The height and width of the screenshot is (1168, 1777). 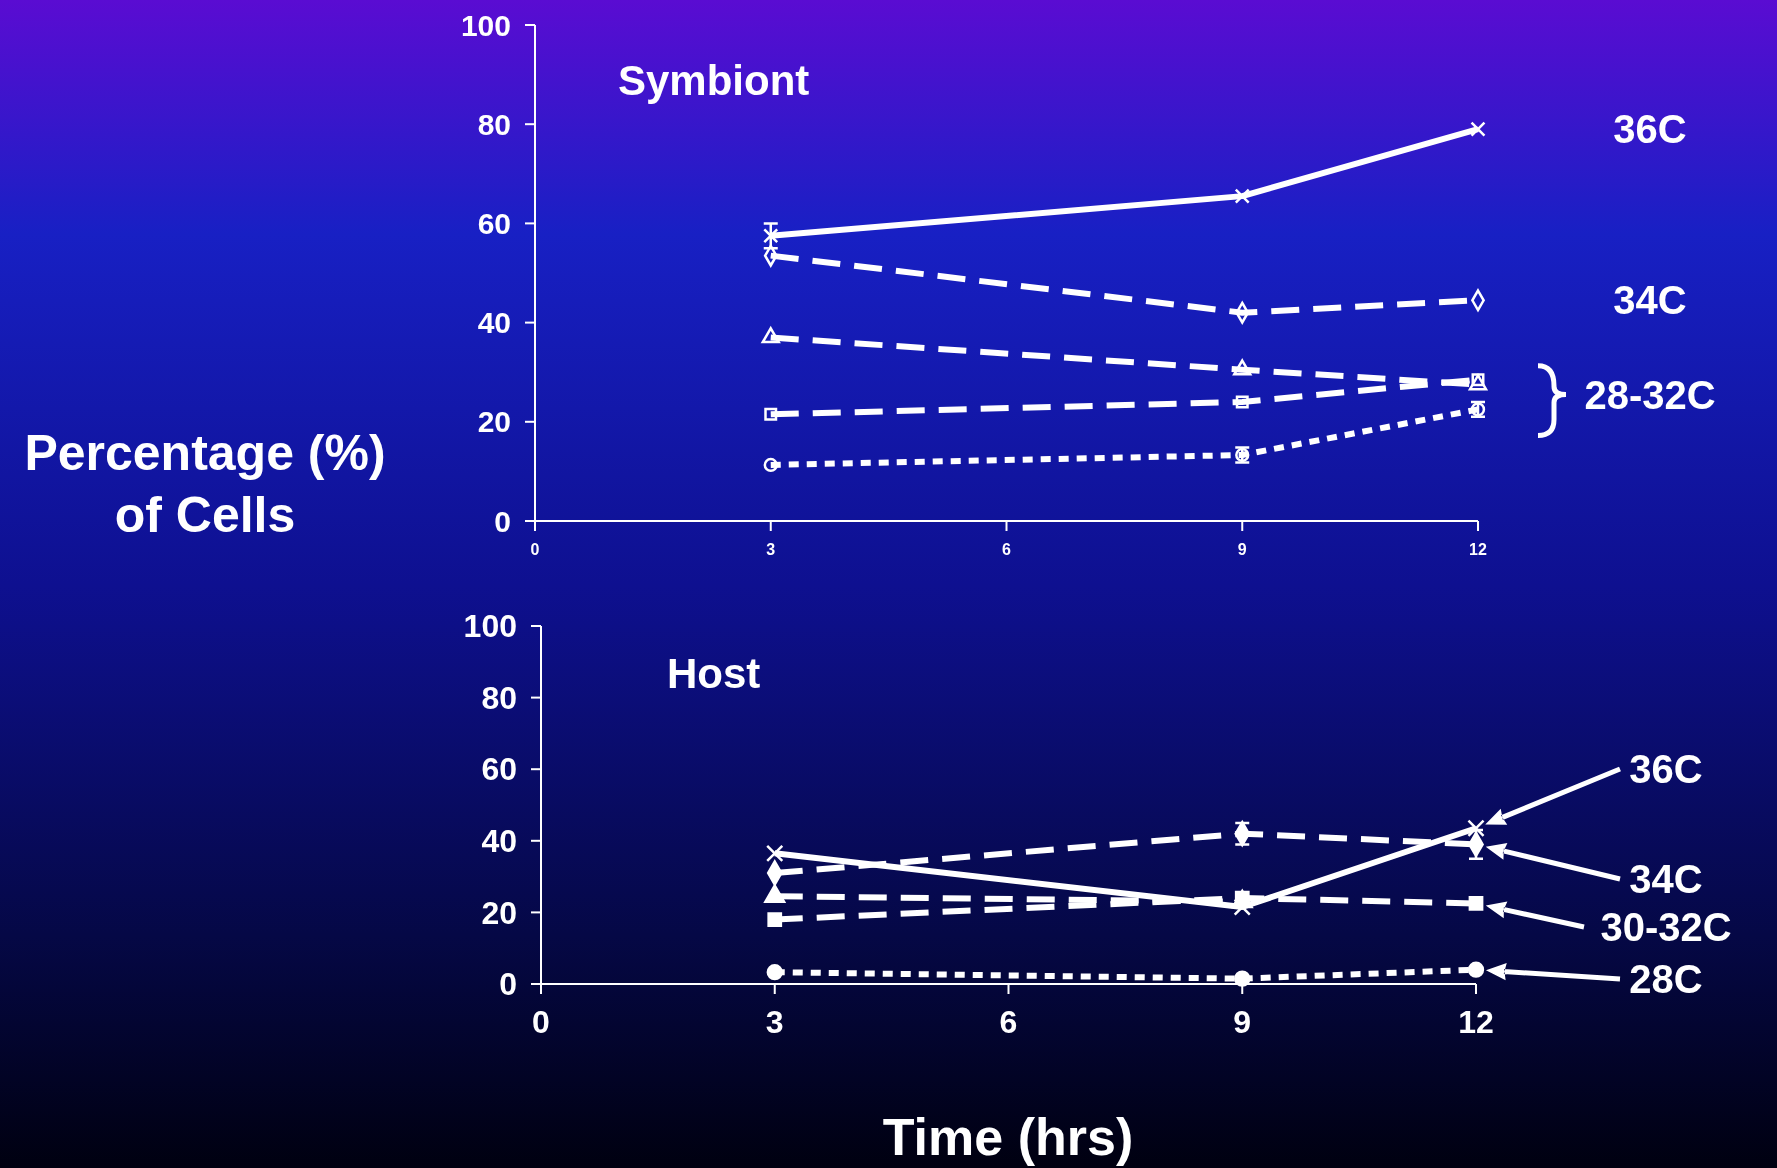 What do you see at coordinates (1666, 927) in the screenshot?
I see `text: 30-32C` at bounding box center [1666, 927].